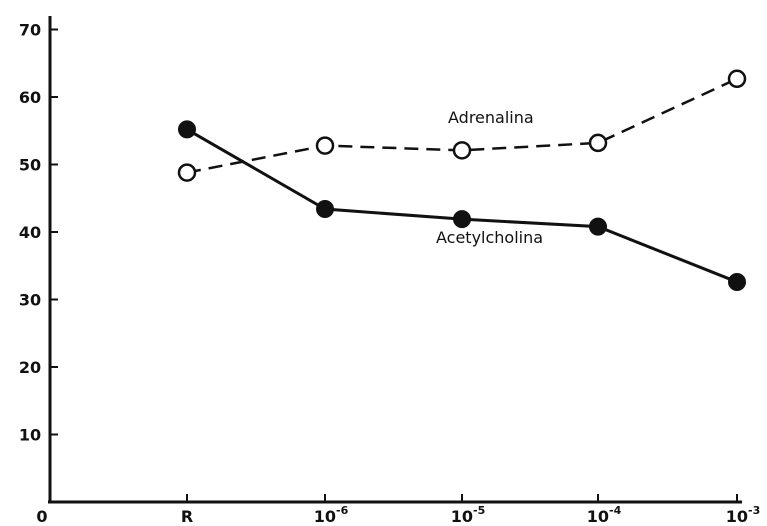 The image size is (767, 526). I want to click on y-ticks: 10 20 30 40 50 60 70, so click(38, 233).